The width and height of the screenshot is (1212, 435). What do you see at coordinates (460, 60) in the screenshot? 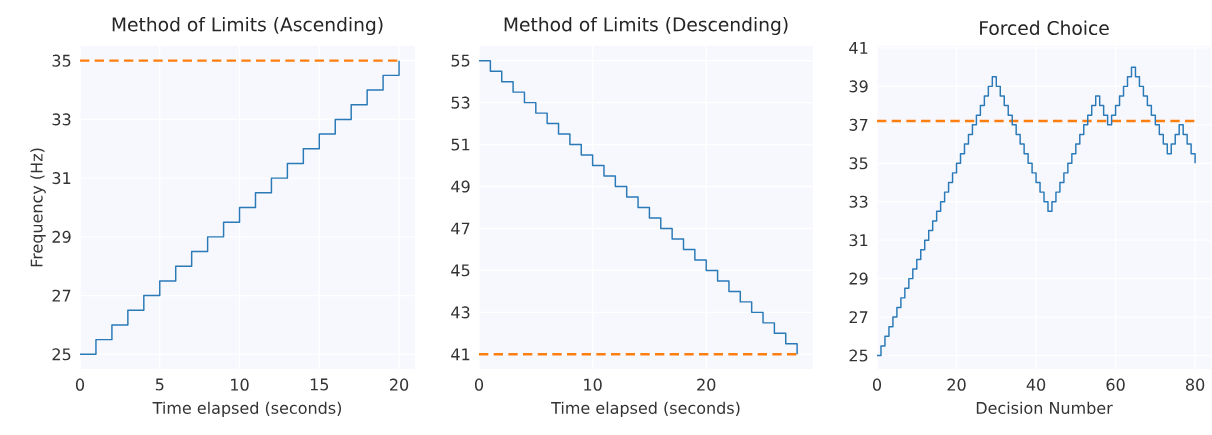
I see `y-tick-label: 55` at bounding box center [460, 60].